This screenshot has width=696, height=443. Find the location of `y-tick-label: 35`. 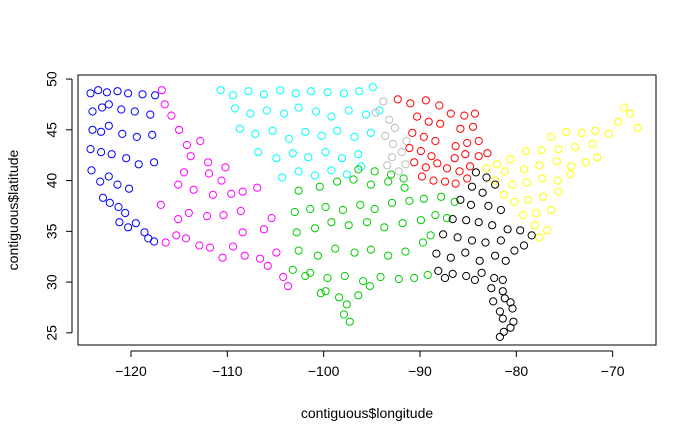

y-tick-label: 35 is located at coordinates (52, 231).